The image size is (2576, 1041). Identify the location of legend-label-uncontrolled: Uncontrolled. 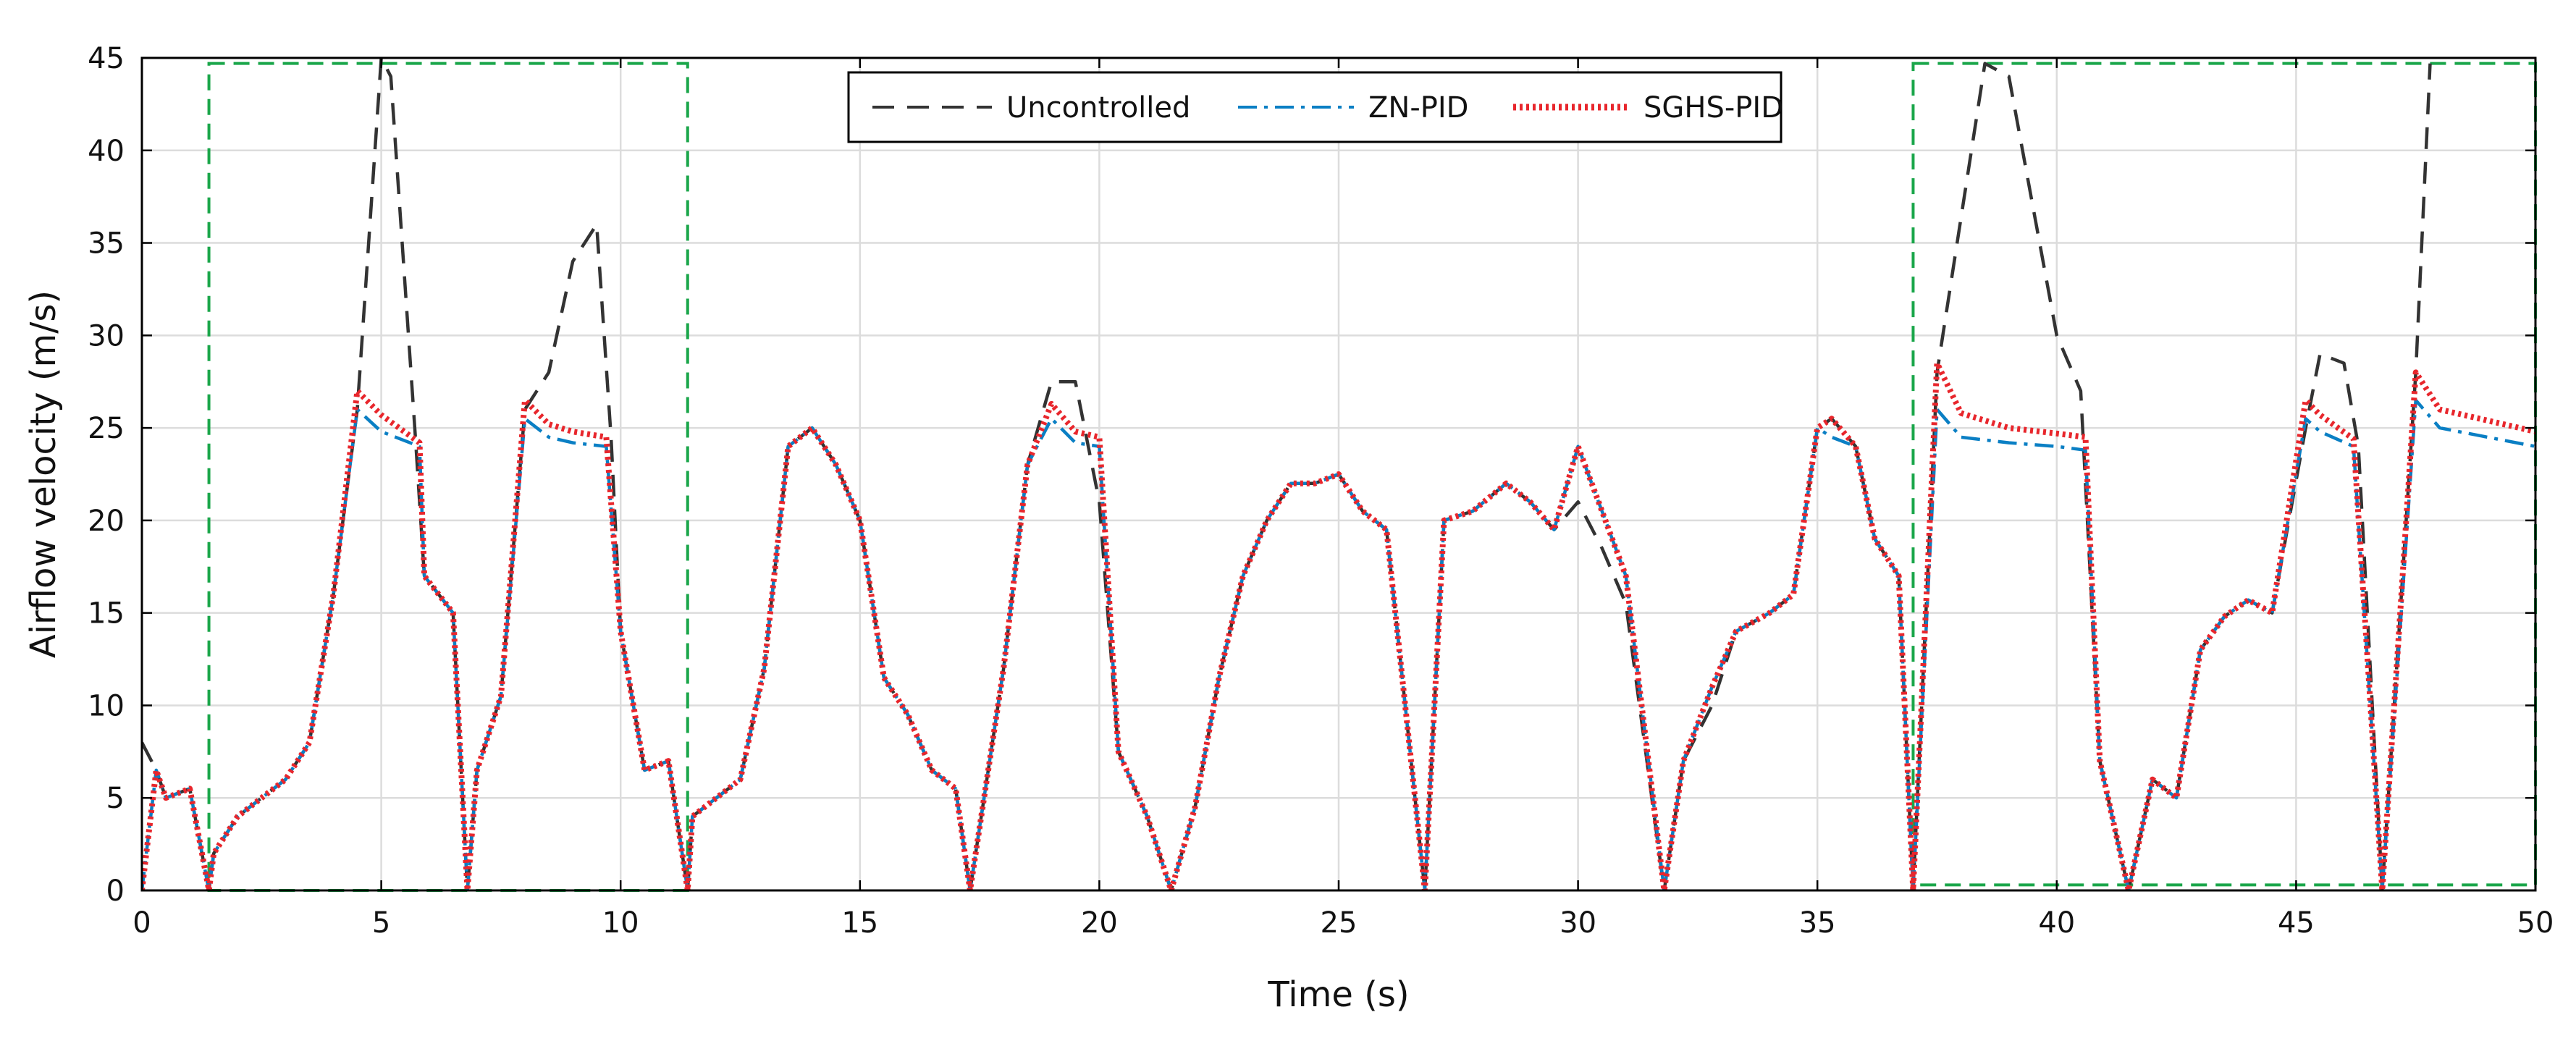
(1098, 108).